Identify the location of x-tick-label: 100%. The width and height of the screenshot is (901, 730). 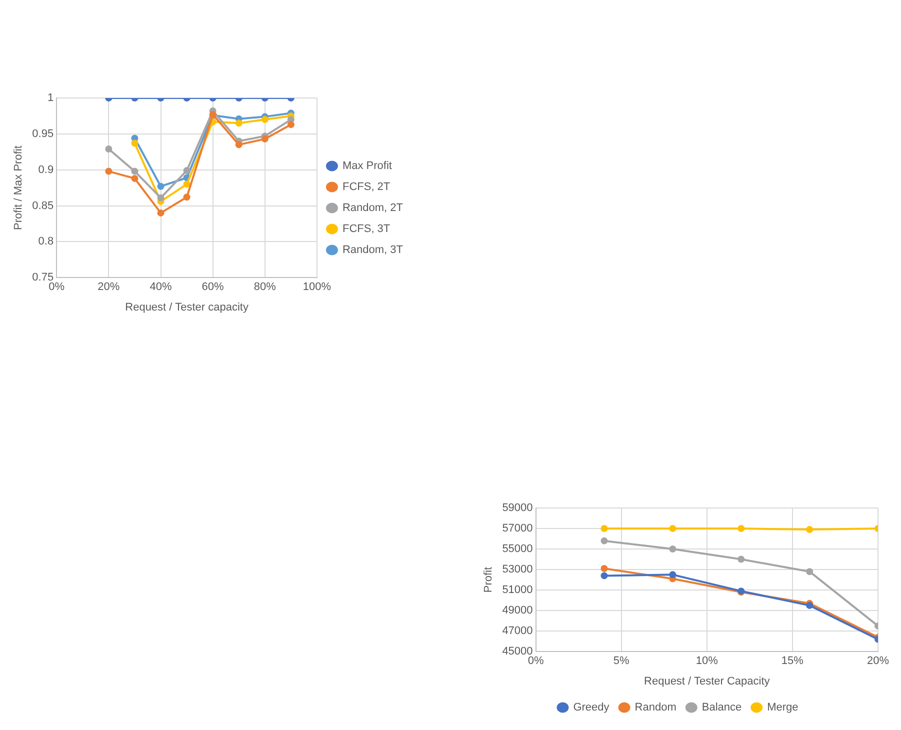
(317, 287).